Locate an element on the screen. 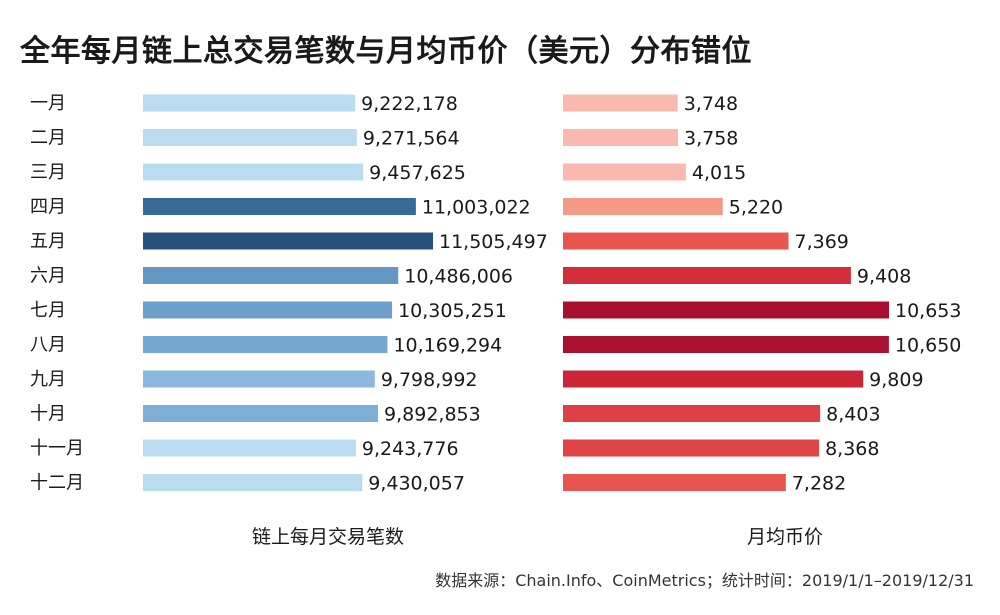  value-label: 7,369 is located at coordinates (822, 242).